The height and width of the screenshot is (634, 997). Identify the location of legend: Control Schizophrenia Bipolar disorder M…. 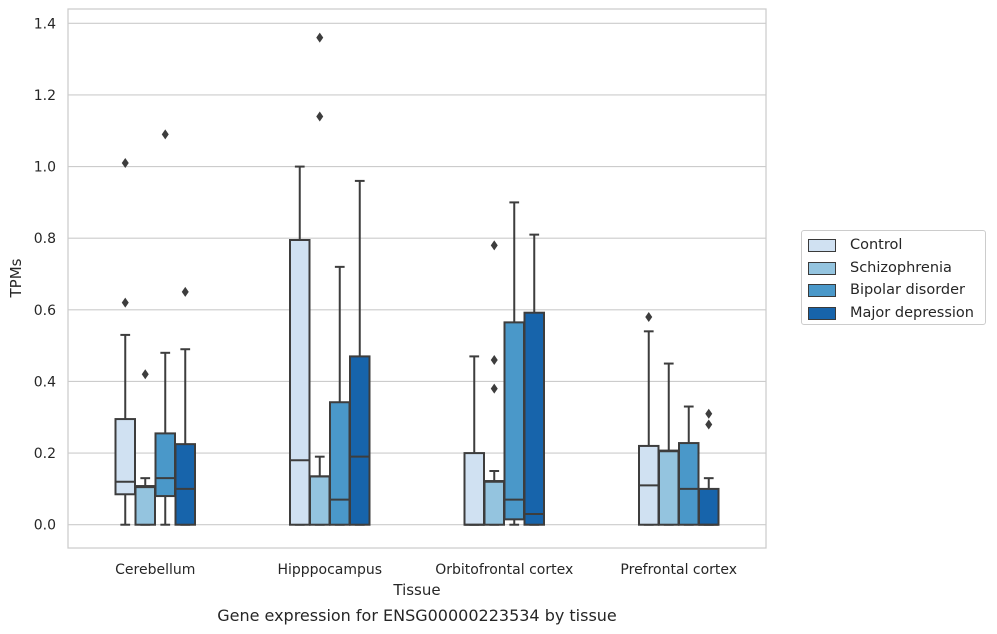
(893, 277).